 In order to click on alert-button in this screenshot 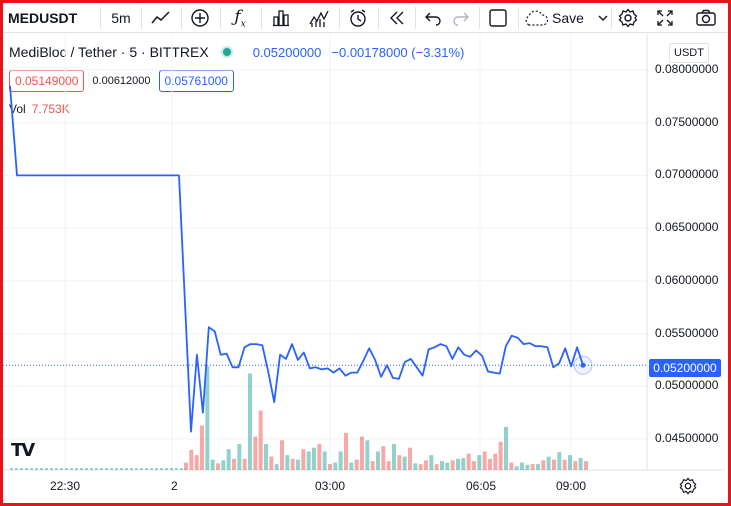, I will do `click(358, 18)`.